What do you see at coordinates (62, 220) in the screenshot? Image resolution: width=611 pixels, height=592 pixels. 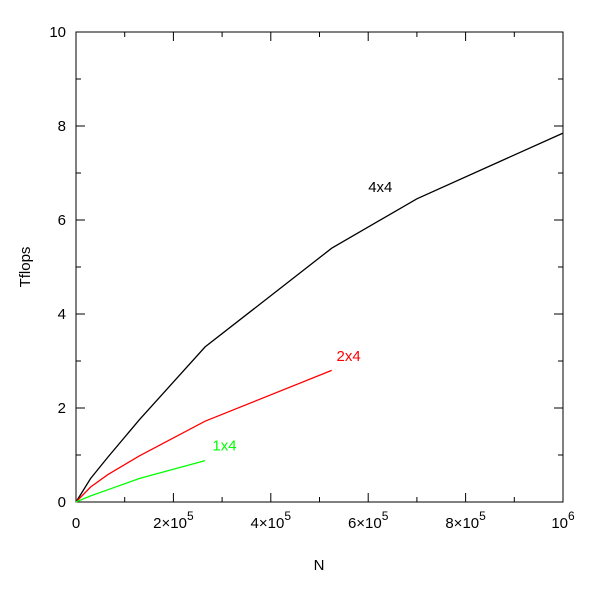 I see `y-tick-label: 6` at bounding box center [62, 220].